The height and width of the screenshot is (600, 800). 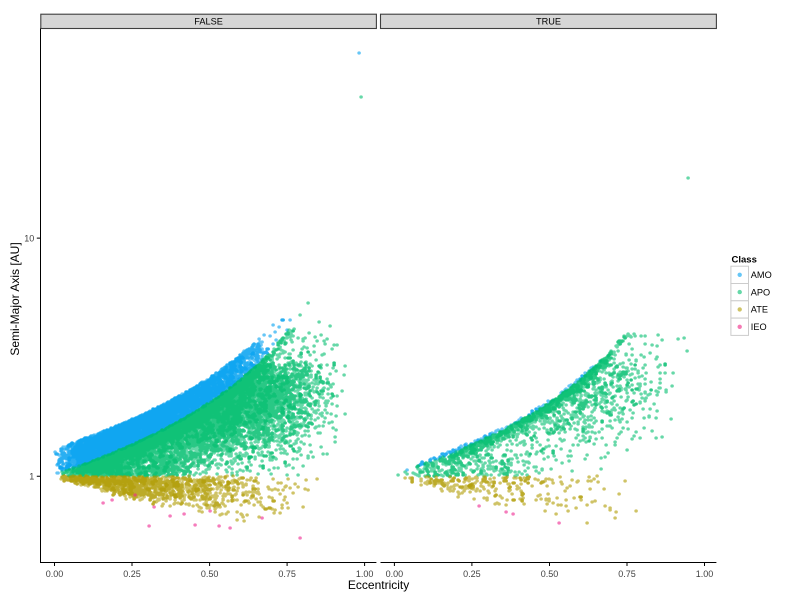 I want to click on svg-text: Eccentricity, so click(x=378, y=585).